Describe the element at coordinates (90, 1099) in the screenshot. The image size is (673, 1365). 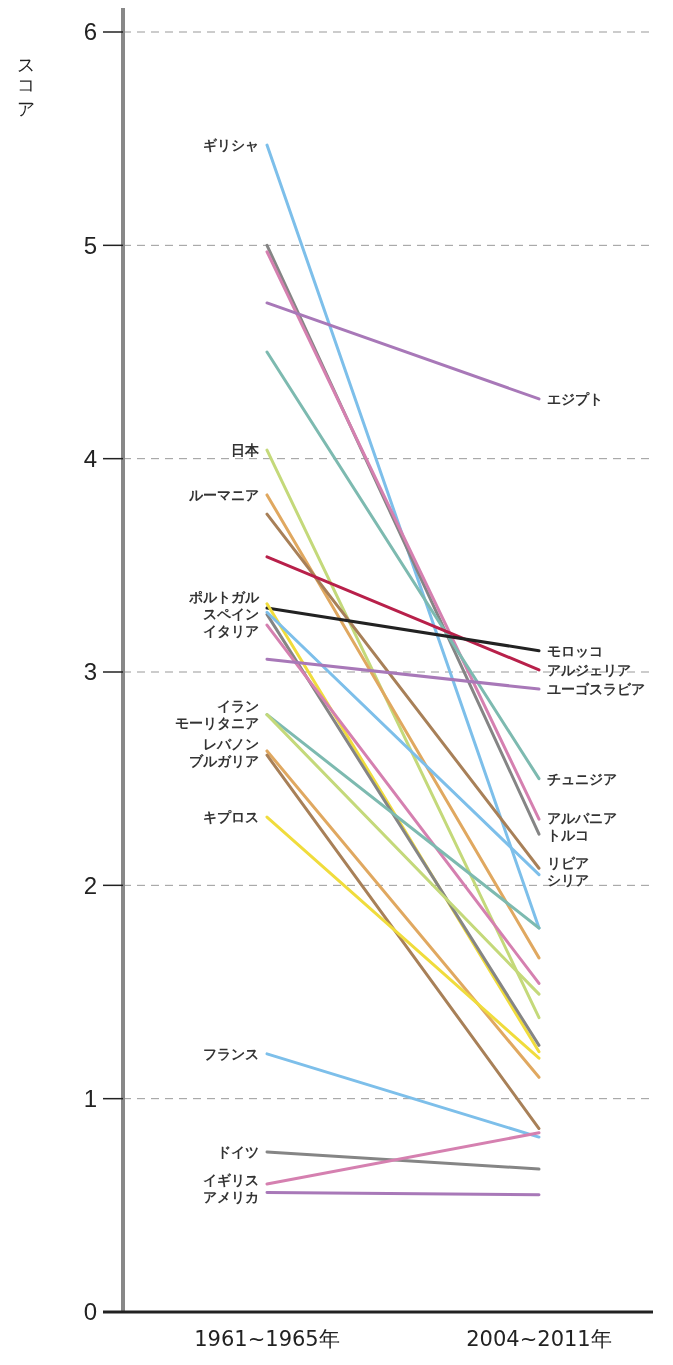
I see `y-tick-label: 1` at that location.